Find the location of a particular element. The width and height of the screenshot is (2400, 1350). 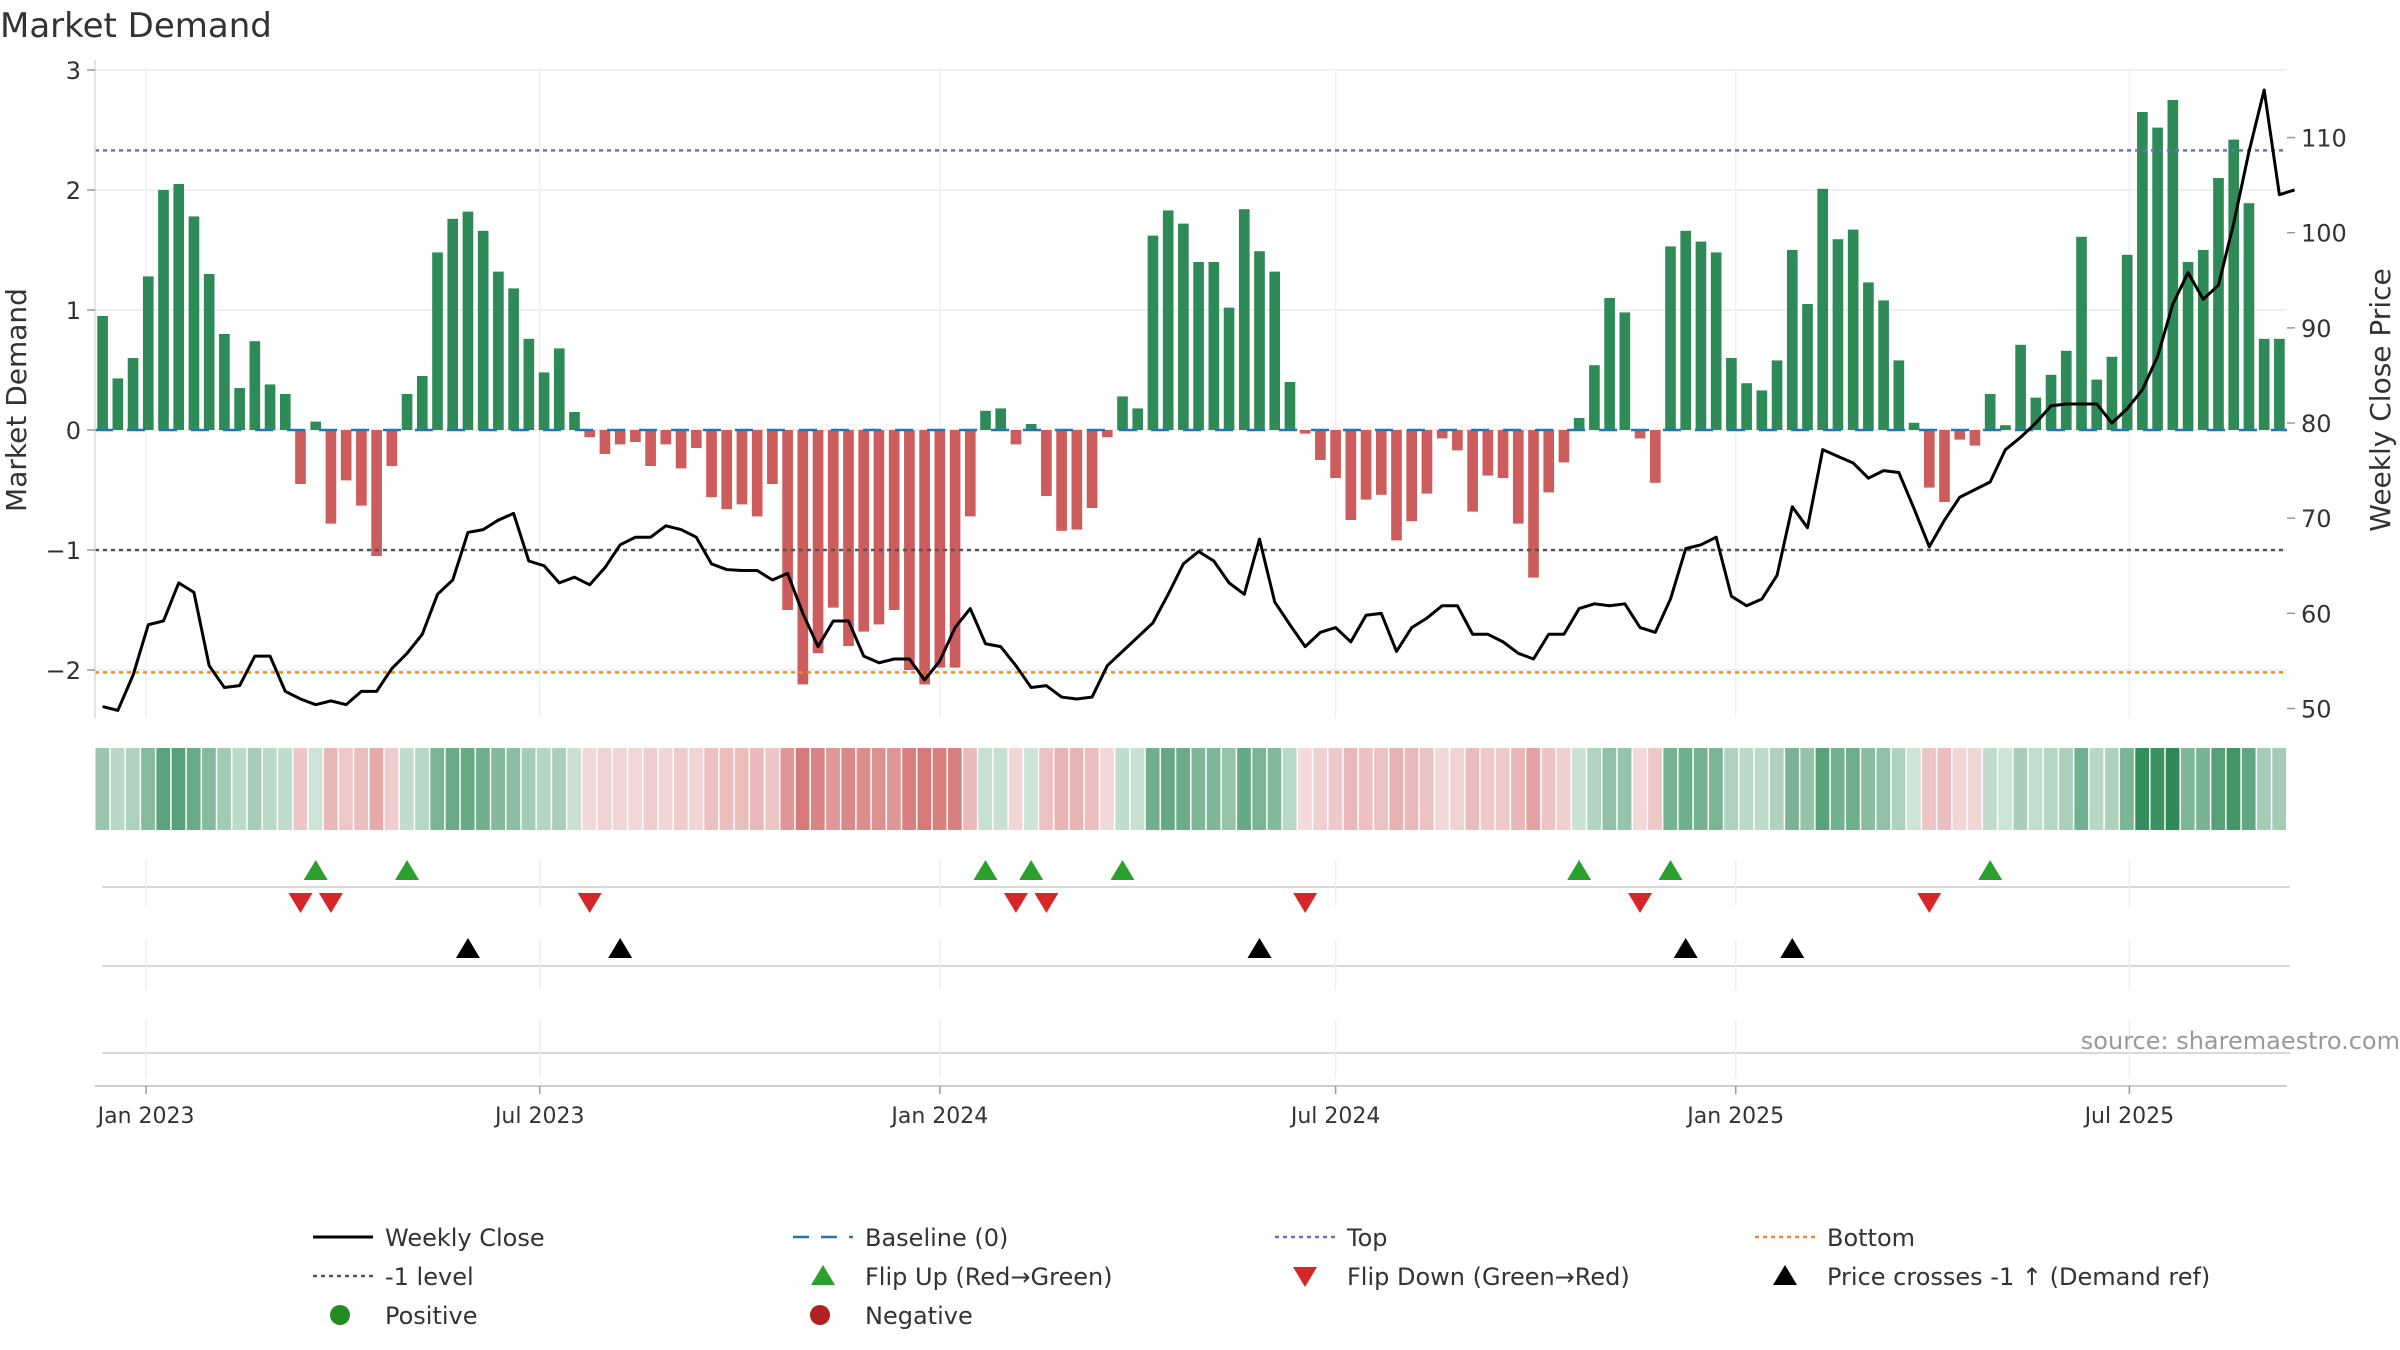

legend-label: Positive is located at coordinates (431, 1316).